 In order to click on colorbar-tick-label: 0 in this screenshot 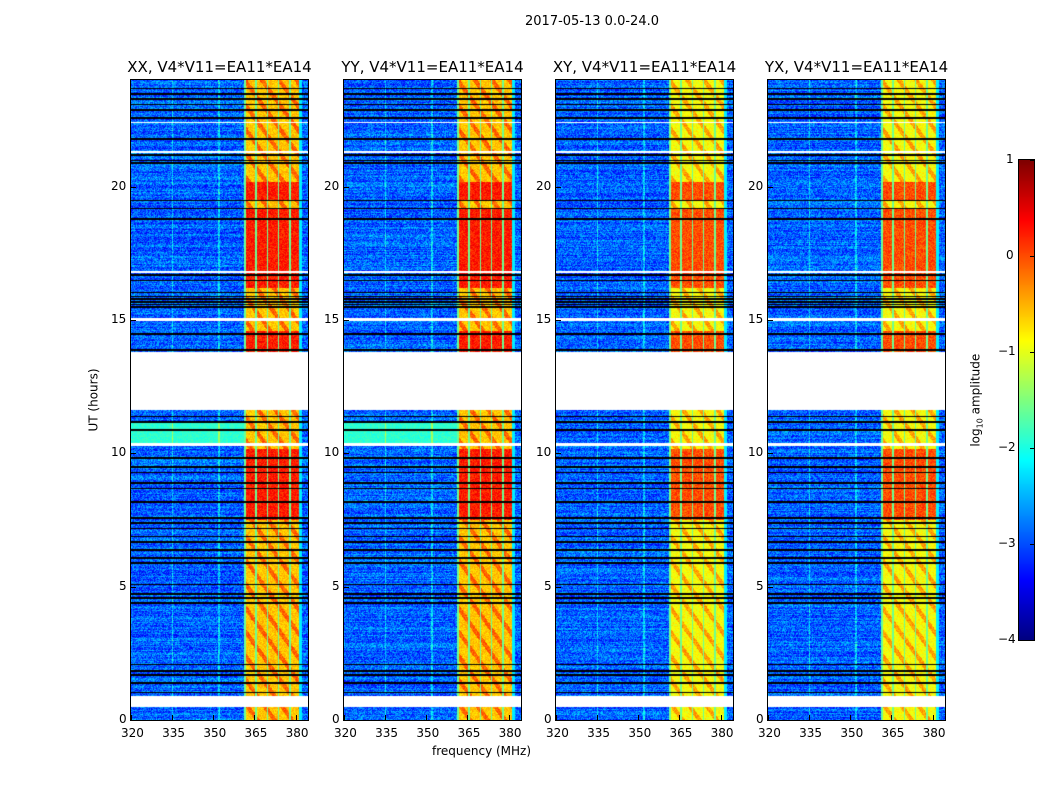, I will do `click(1010, 255)`.